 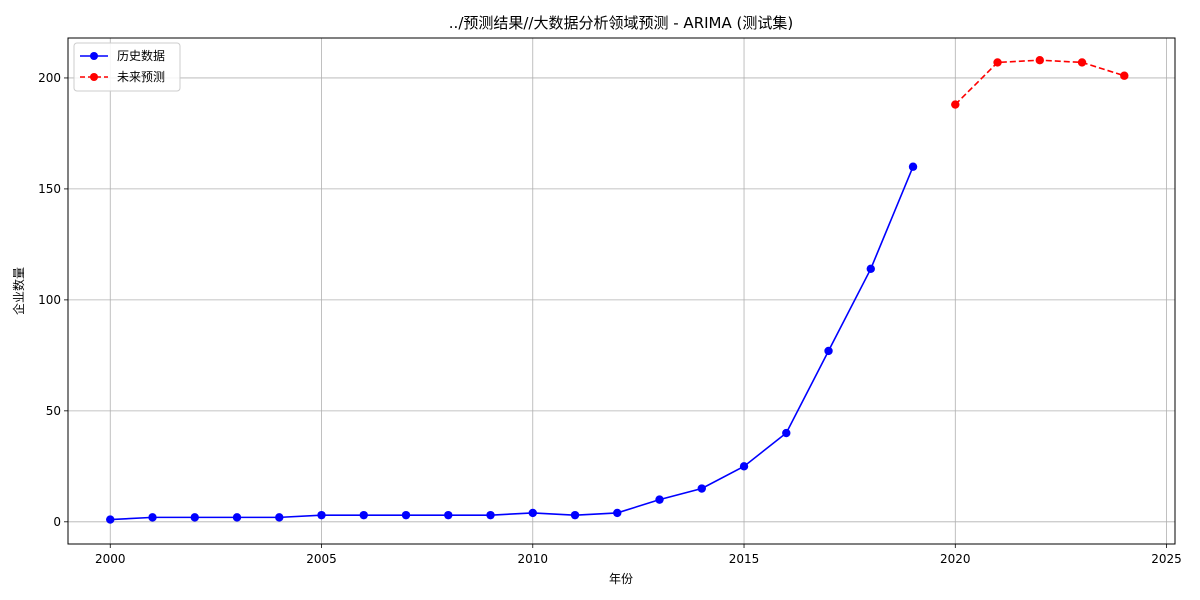 What do you see at coordinates (110, 559) in the screenshot?
I see `x-tick-label: 2000` at bounding box center [110, 559].